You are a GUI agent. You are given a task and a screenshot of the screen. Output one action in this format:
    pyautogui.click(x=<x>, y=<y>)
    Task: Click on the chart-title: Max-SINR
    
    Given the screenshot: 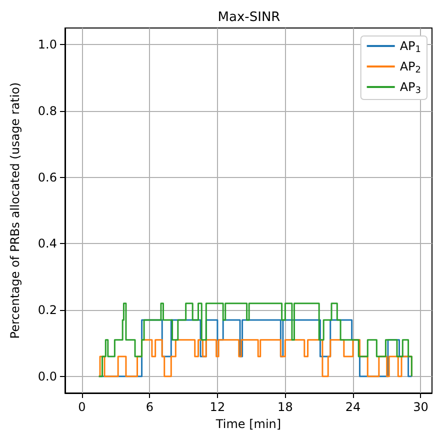 What is the action you would take?
    pyautogui.click(x=249, y=17)
    